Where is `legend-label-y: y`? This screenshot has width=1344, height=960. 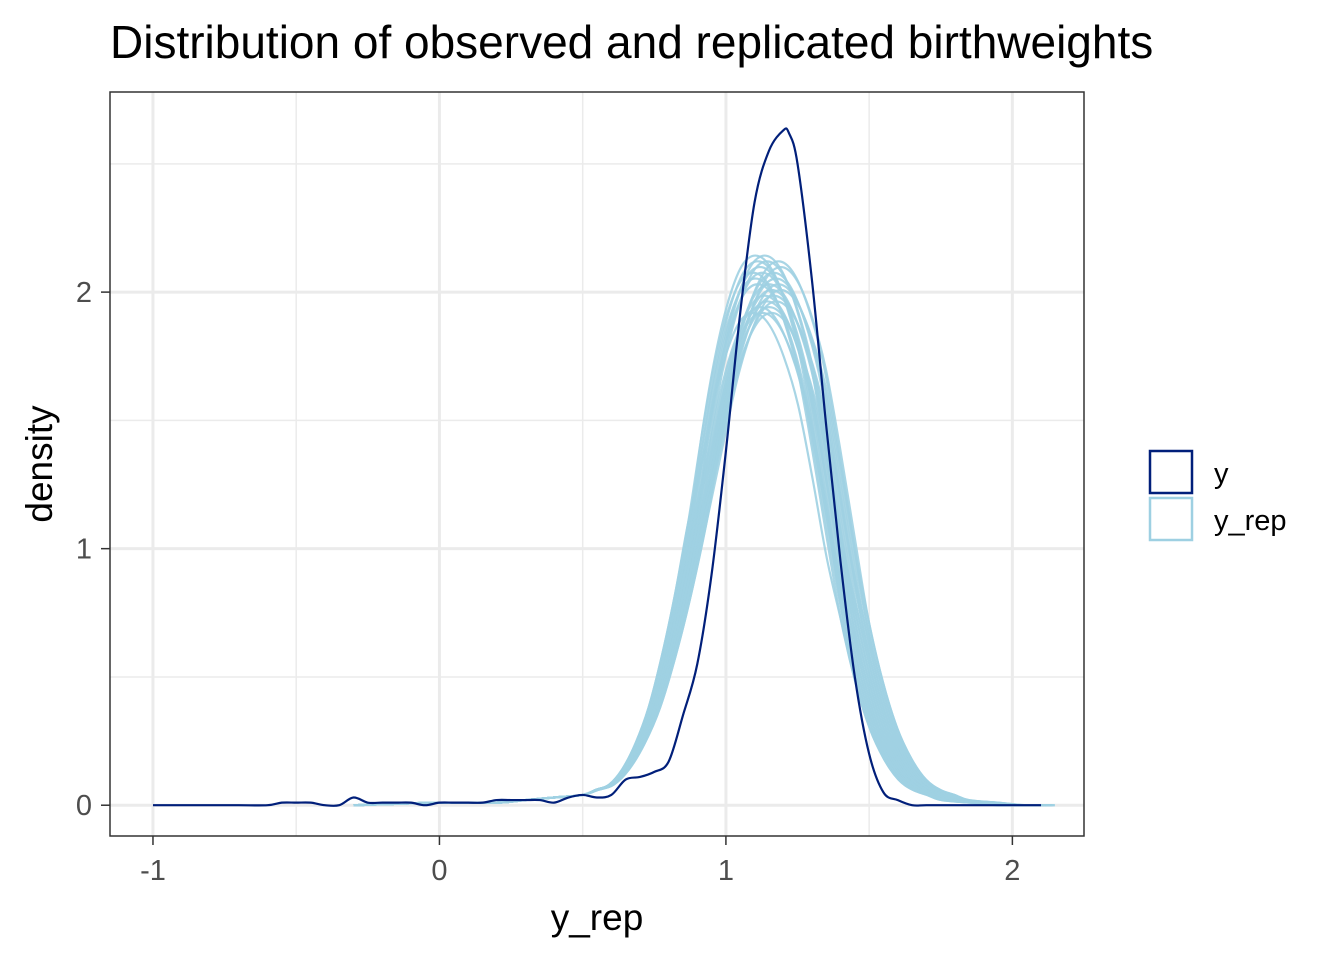 legend-label-y: y is located at coordinates (1221, 474).